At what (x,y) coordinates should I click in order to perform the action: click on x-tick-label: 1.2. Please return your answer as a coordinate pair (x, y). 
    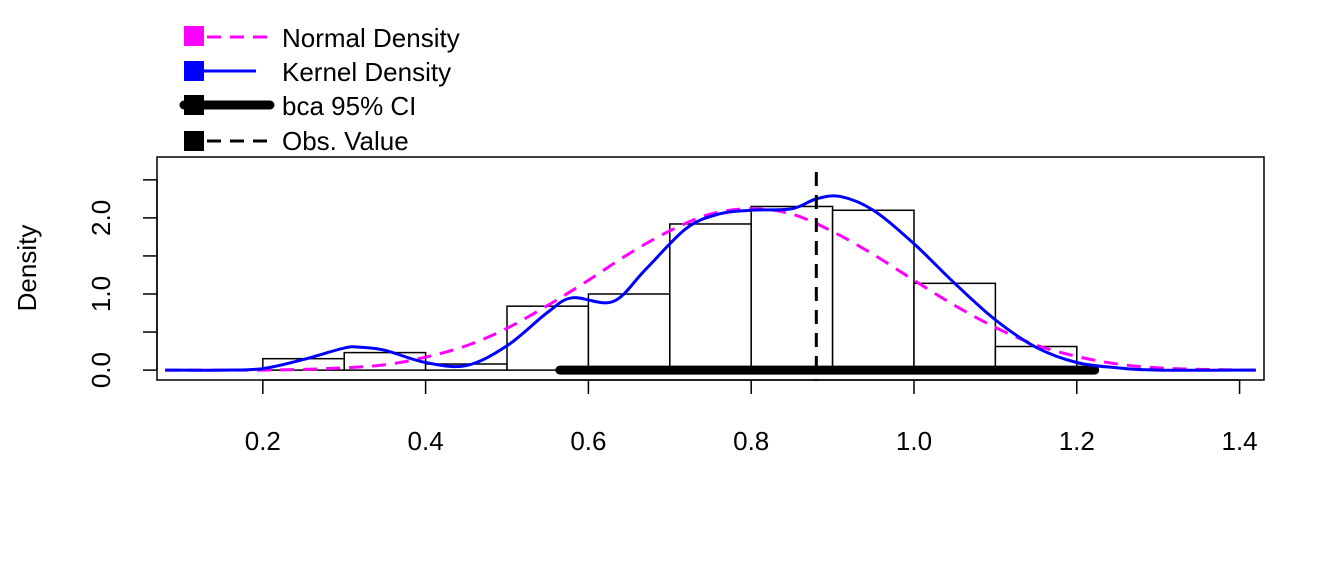
    Looking at the image, I should click on (1077, 441).